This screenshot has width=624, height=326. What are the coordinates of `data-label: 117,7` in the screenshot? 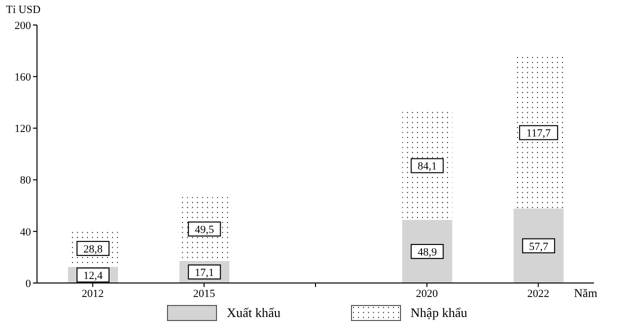 It's located at (539, 134).